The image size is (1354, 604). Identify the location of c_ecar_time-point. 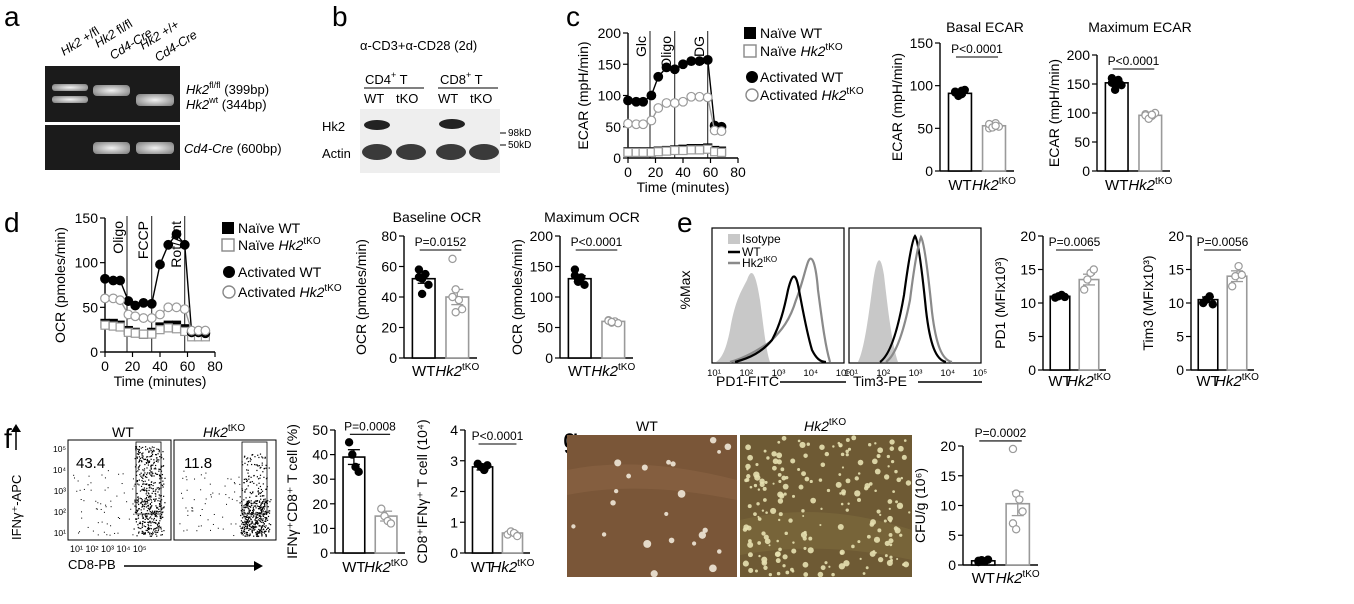
(699, 150).